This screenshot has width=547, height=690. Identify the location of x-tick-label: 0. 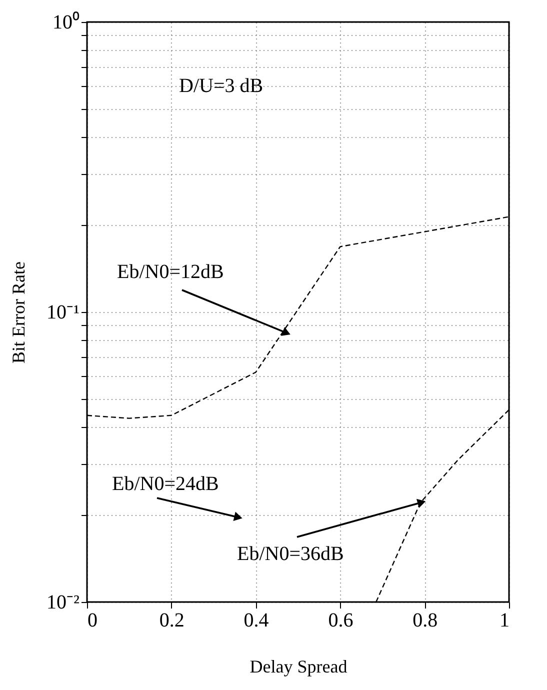
(93, 621).